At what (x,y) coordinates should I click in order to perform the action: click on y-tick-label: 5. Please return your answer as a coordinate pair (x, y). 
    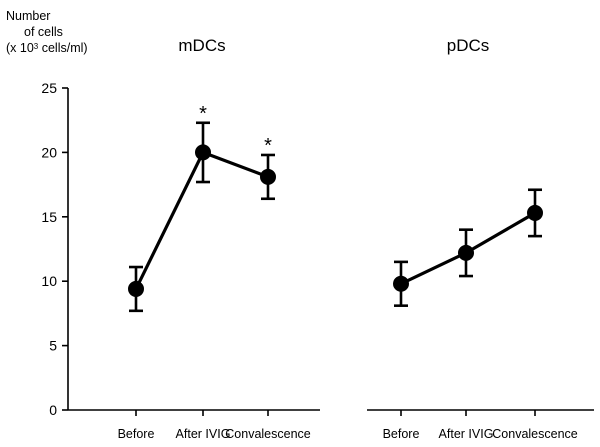
    Looking at the image, I should click on (53, 346).